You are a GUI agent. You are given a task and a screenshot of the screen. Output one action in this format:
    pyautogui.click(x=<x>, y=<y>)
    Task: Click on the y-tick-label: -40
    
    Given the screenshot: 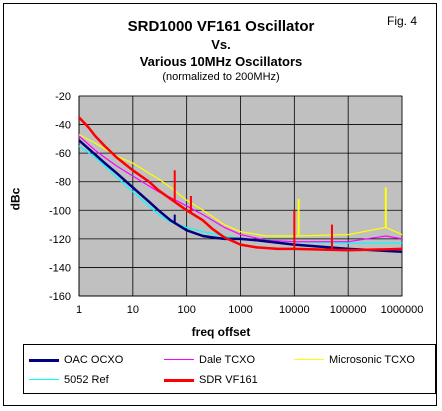 What is the action you would take?
    pyautogui.click(x=63, y=126)
    